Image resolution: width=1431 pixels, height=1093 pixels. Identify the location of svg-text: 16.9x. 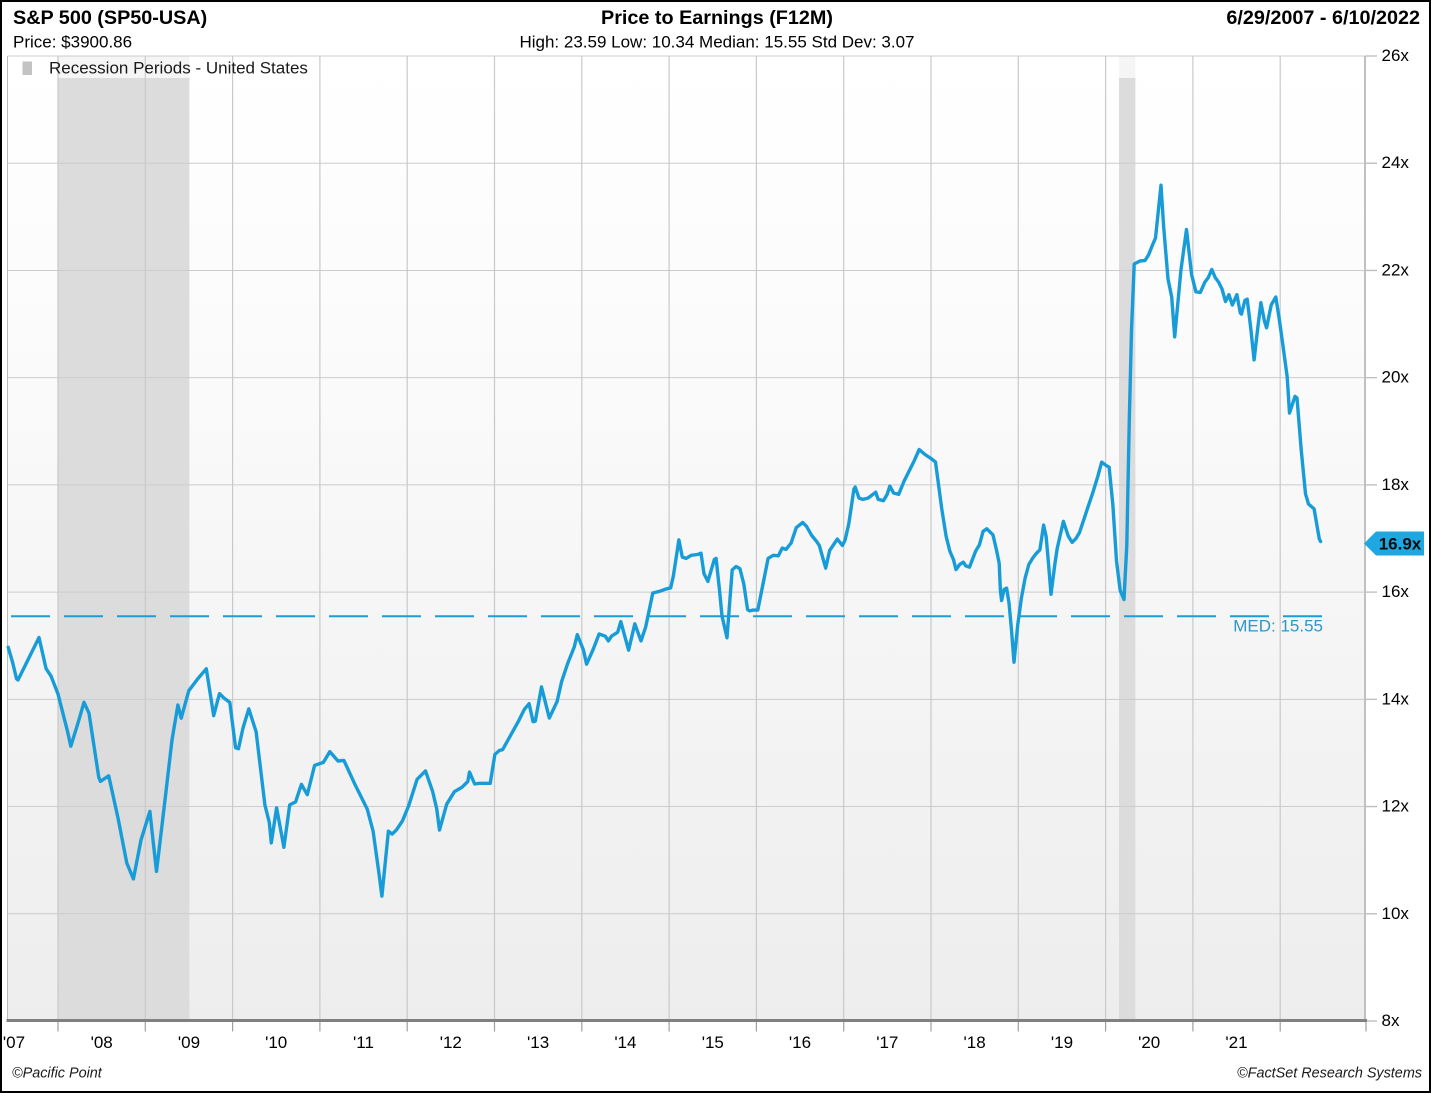
(1400, 544).